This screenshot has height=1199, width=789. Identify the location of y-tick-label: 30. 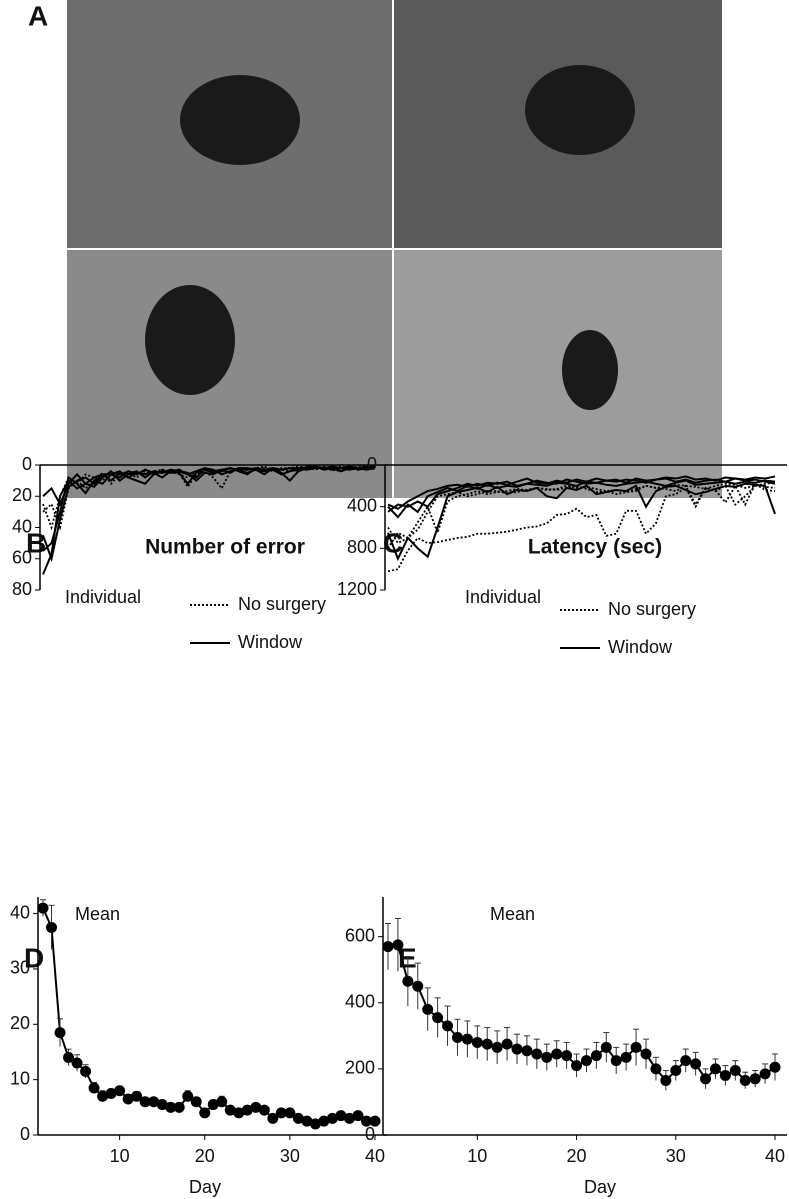
(20, 968).